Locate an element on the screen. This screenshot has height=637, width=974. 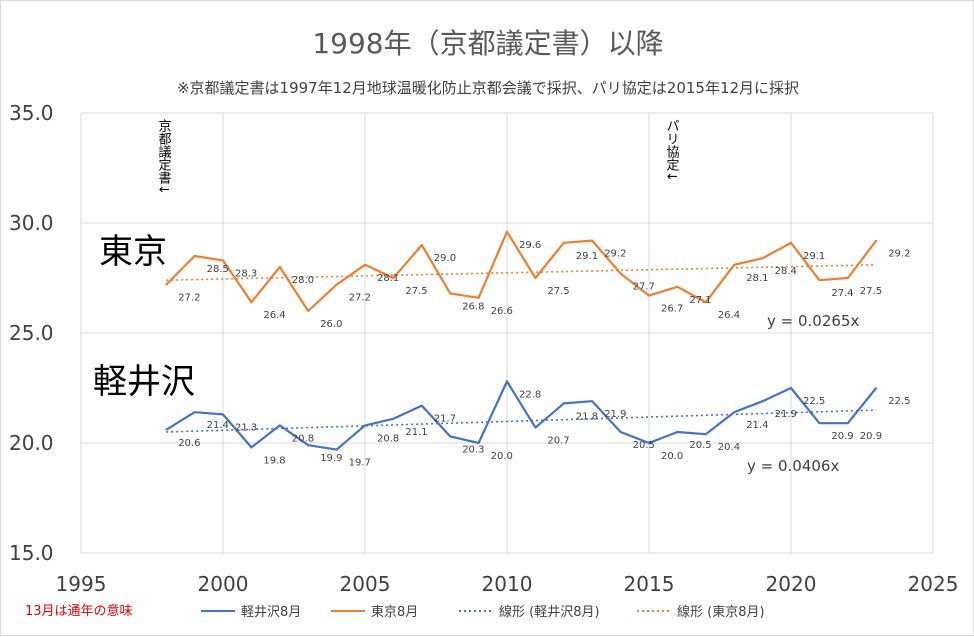
y-tick-label: 25.0 is located at coordinates (31, 333).